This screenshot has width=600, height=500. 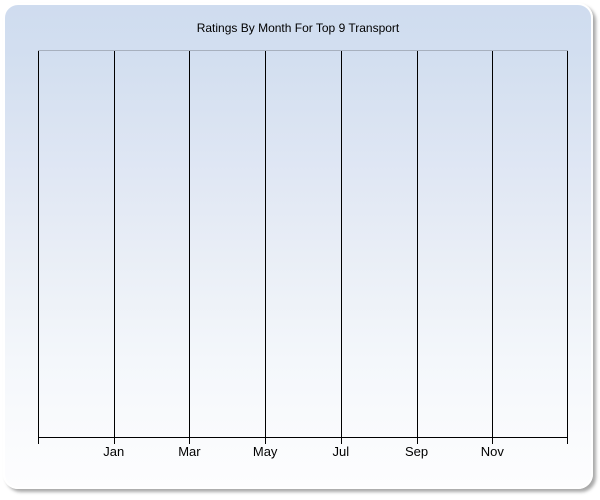 I want to click on chart-title: Ratings By Month For Top 9 Transport, so click(x=298, y=28).